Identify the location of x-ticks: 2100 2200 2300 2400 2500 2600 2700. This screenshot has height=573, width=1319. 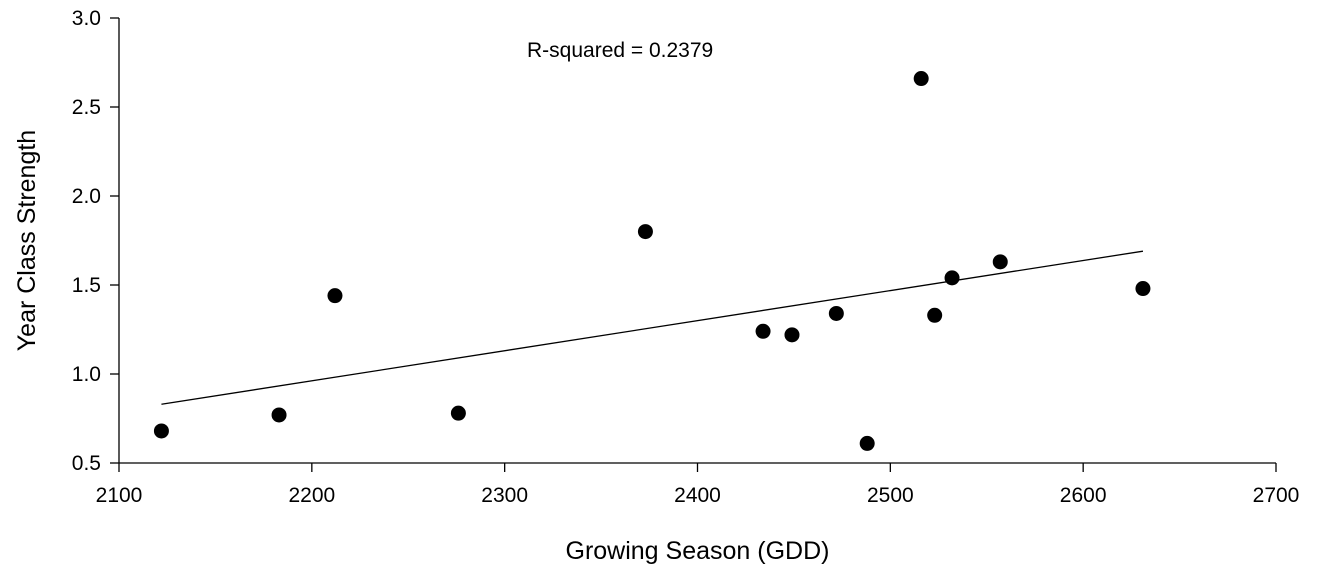
(698, 485).